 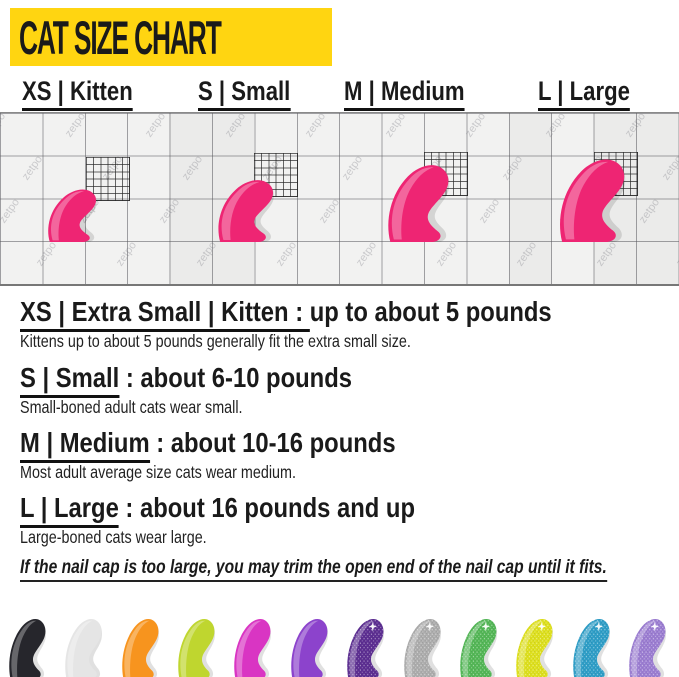 I want to click on size-header-xs: XS | Kitten, so click(x=89, y=94).